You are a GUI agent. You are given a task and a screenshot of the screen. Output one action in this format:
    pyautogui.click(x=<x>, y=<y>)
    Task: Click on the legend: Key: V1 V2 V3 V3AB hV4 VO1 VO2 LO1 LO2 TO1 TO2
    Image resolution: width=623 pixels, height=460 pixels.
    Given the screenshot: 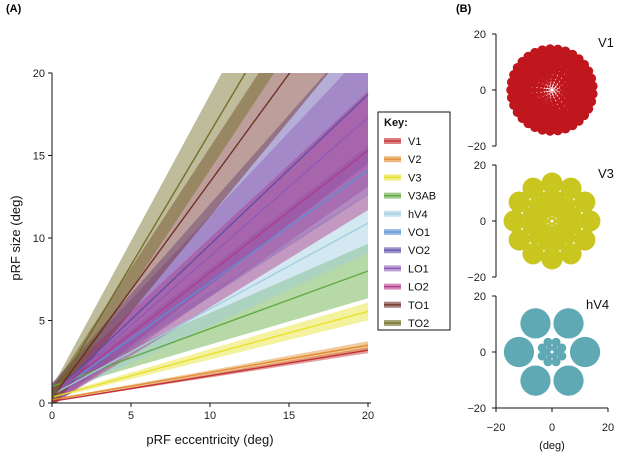 What is the action you would take?
    pyautogui.click(x=414, y=221)
    